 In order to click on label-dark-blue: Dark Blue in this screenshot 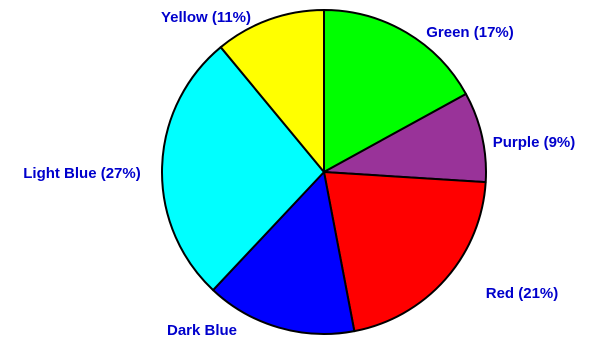, I will do `click(202, 330)`.